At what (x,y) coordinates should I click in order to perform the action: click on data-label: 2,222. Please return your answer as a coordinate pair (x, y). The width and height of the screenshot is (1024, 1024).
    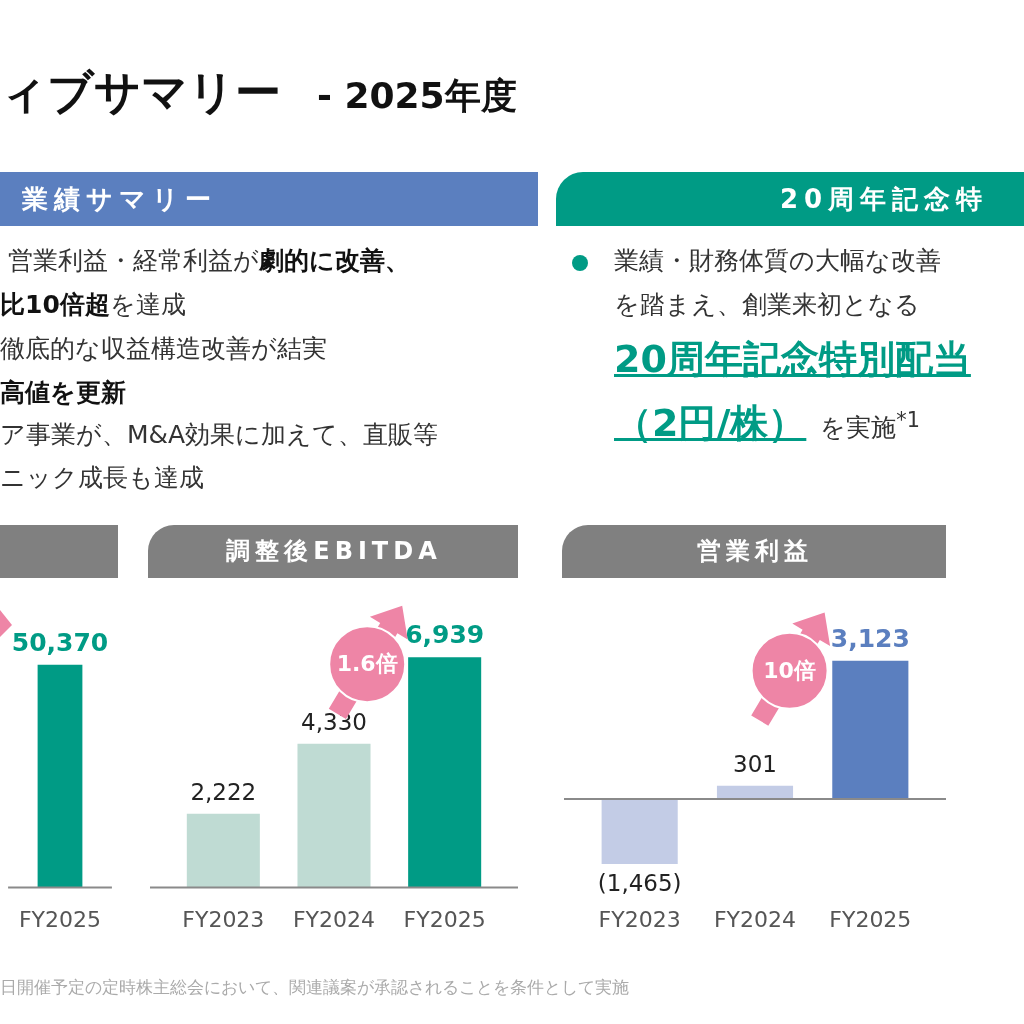
    Looking at the image, I should click on (223, 792).